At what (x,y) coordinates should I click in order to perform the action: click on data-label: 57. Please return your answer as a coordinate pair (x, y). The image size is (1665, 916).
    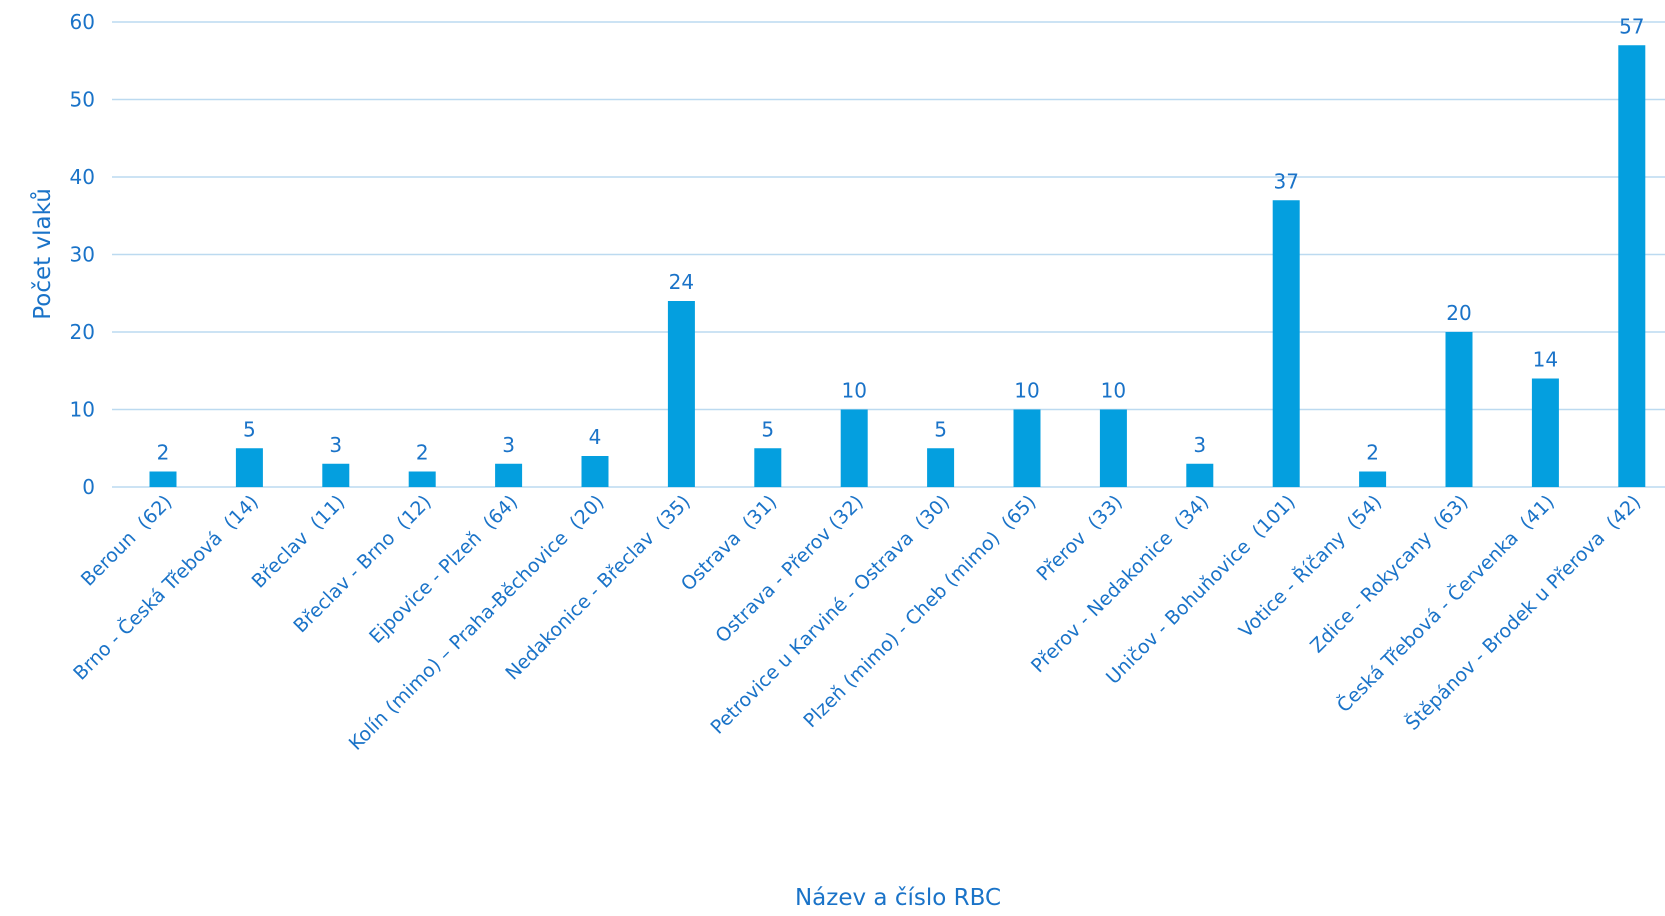
    Looking at the image, I should click on (1631, 26).